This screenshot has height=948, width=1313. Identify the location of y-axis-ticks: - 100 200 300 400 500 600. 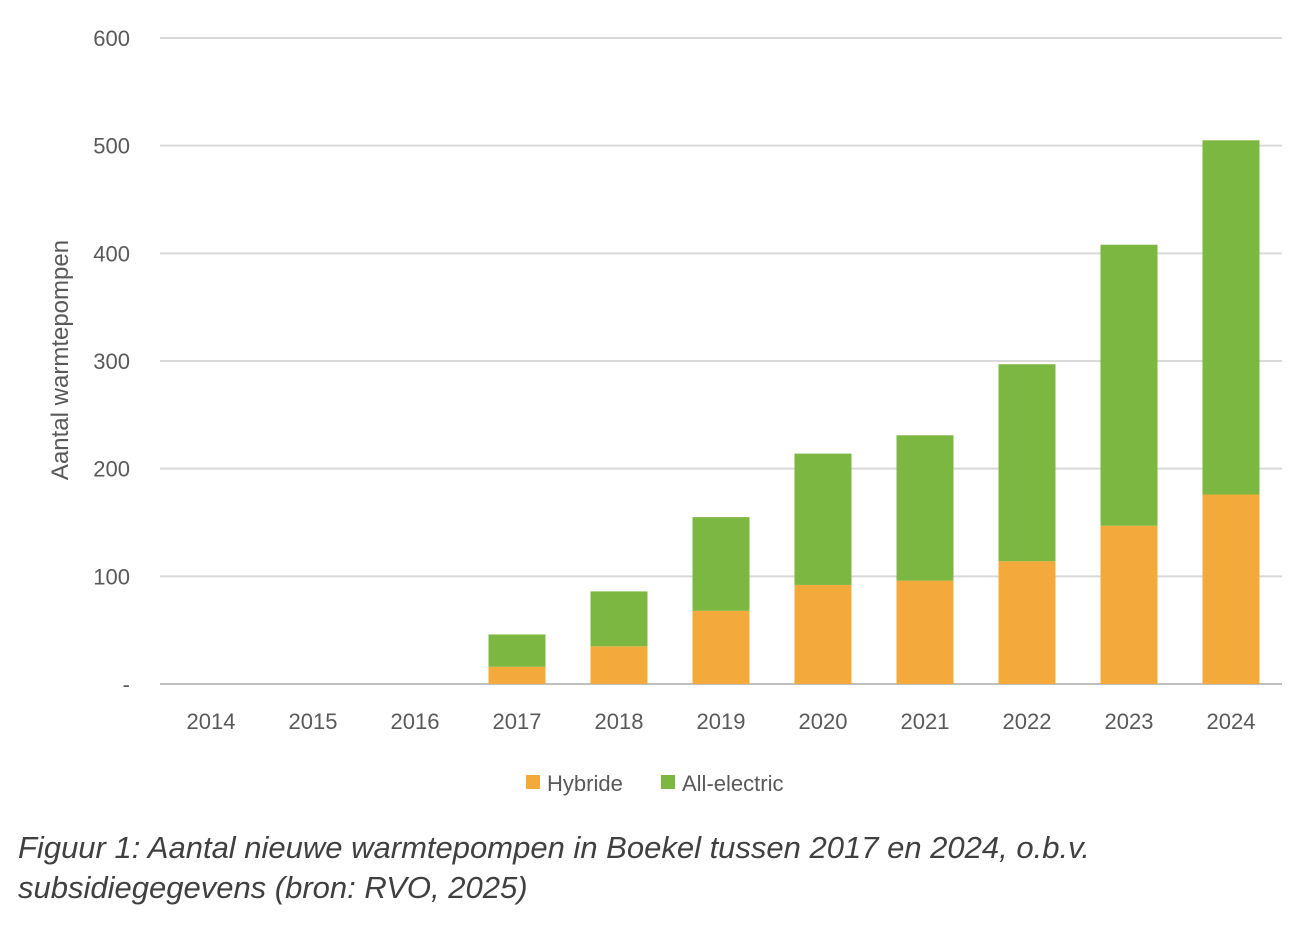
(111, 361).